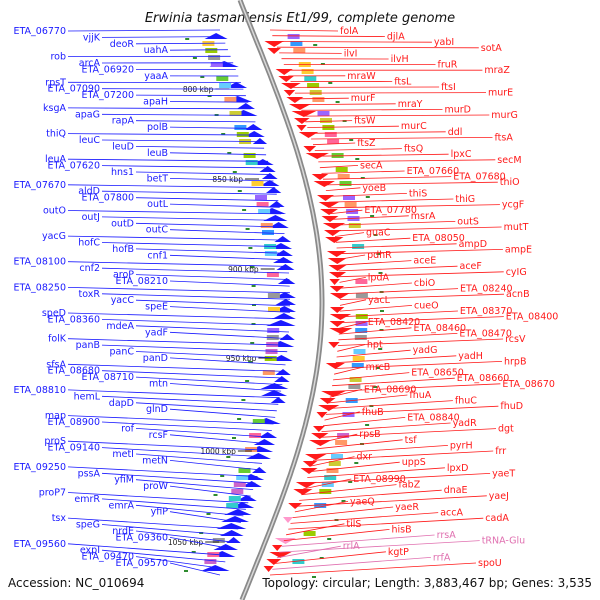 The image size is (600, 600). What do you see at coordinates (39, 544) in the screenshot?
I see `gene-label: ETA_09560` at bounding box center [39, 544].